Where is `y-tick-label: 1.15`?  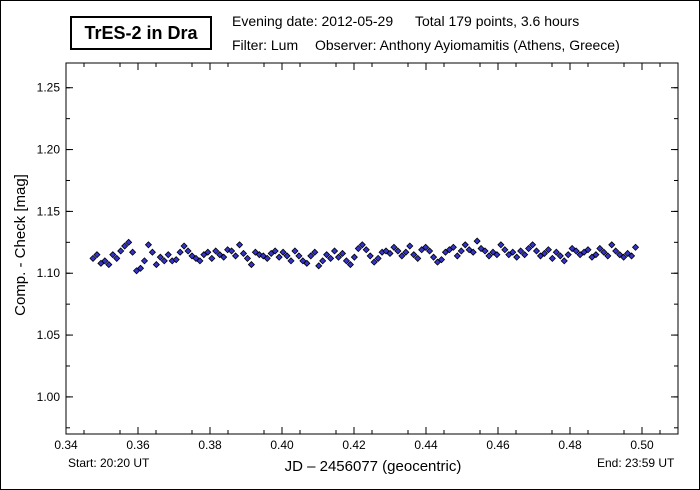 y-tick-label: 1.15 is located at coordinates (49, 211).